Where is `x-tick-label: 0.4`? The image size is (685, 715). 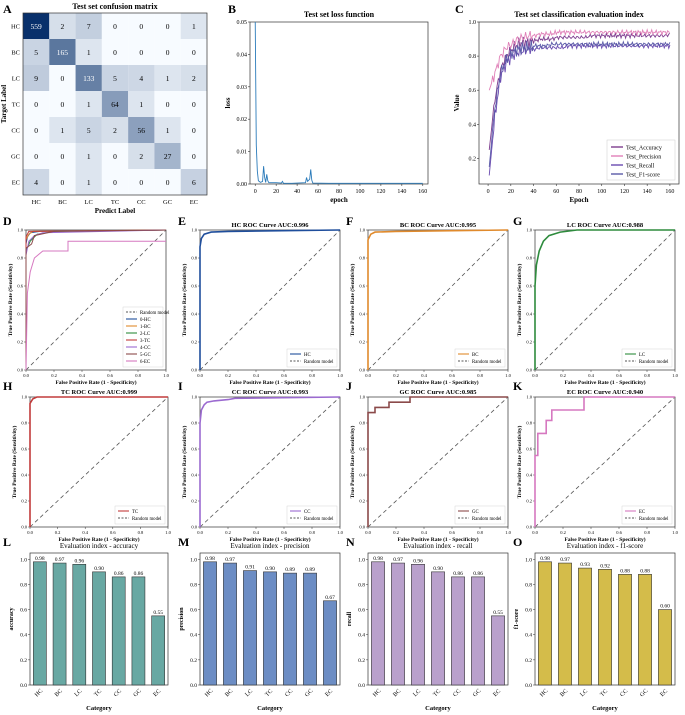
x-tick-label: 0.4 is located at coordinates (424, 532).